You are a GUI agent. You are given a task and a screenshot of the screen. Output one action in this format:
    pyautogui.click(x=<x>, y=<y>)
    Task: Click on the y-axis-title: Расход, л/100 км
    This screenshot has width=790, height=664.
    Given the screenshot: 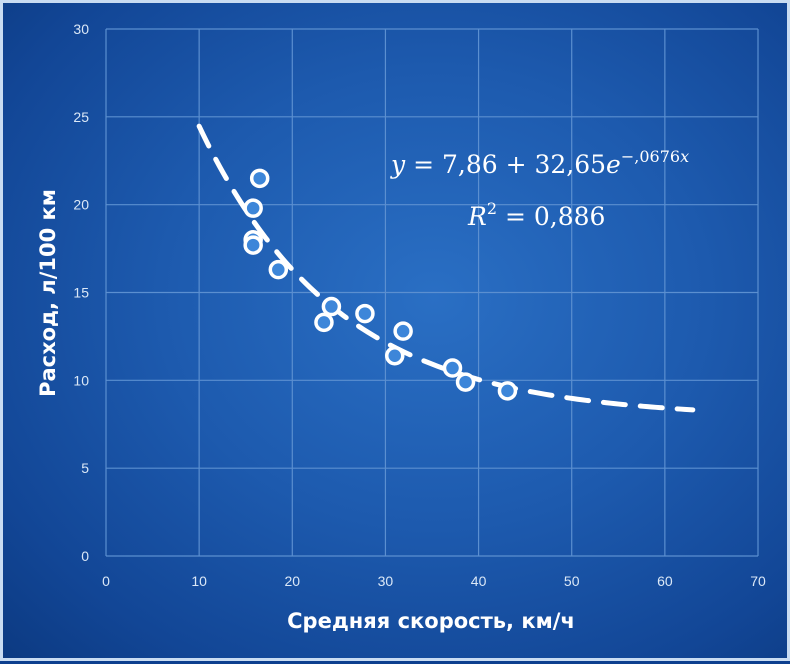 What is the action you would take?
    pyautogui.click(x=48, y=293)
    